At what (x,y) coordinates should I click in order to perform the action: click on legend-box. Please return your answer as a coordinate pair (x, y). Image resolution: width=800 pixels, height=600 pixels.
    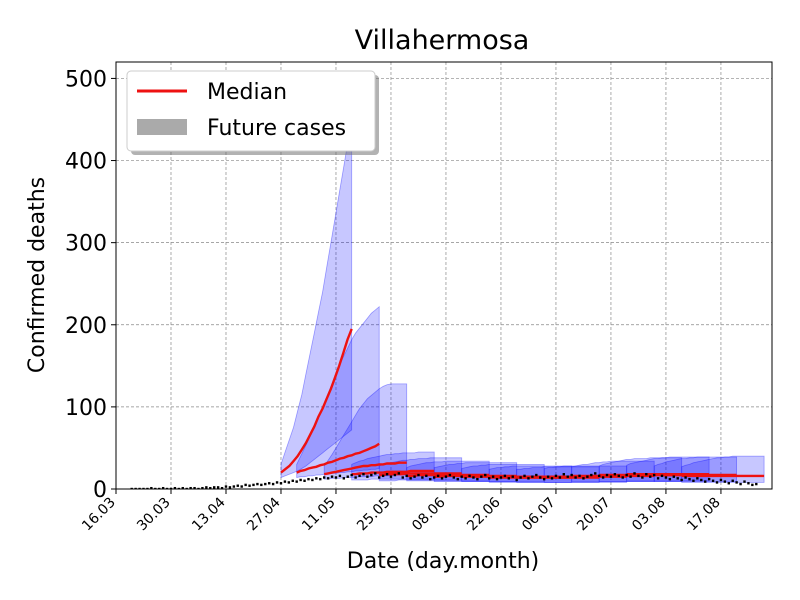
    Looking at the image, I should click on (251, 111).